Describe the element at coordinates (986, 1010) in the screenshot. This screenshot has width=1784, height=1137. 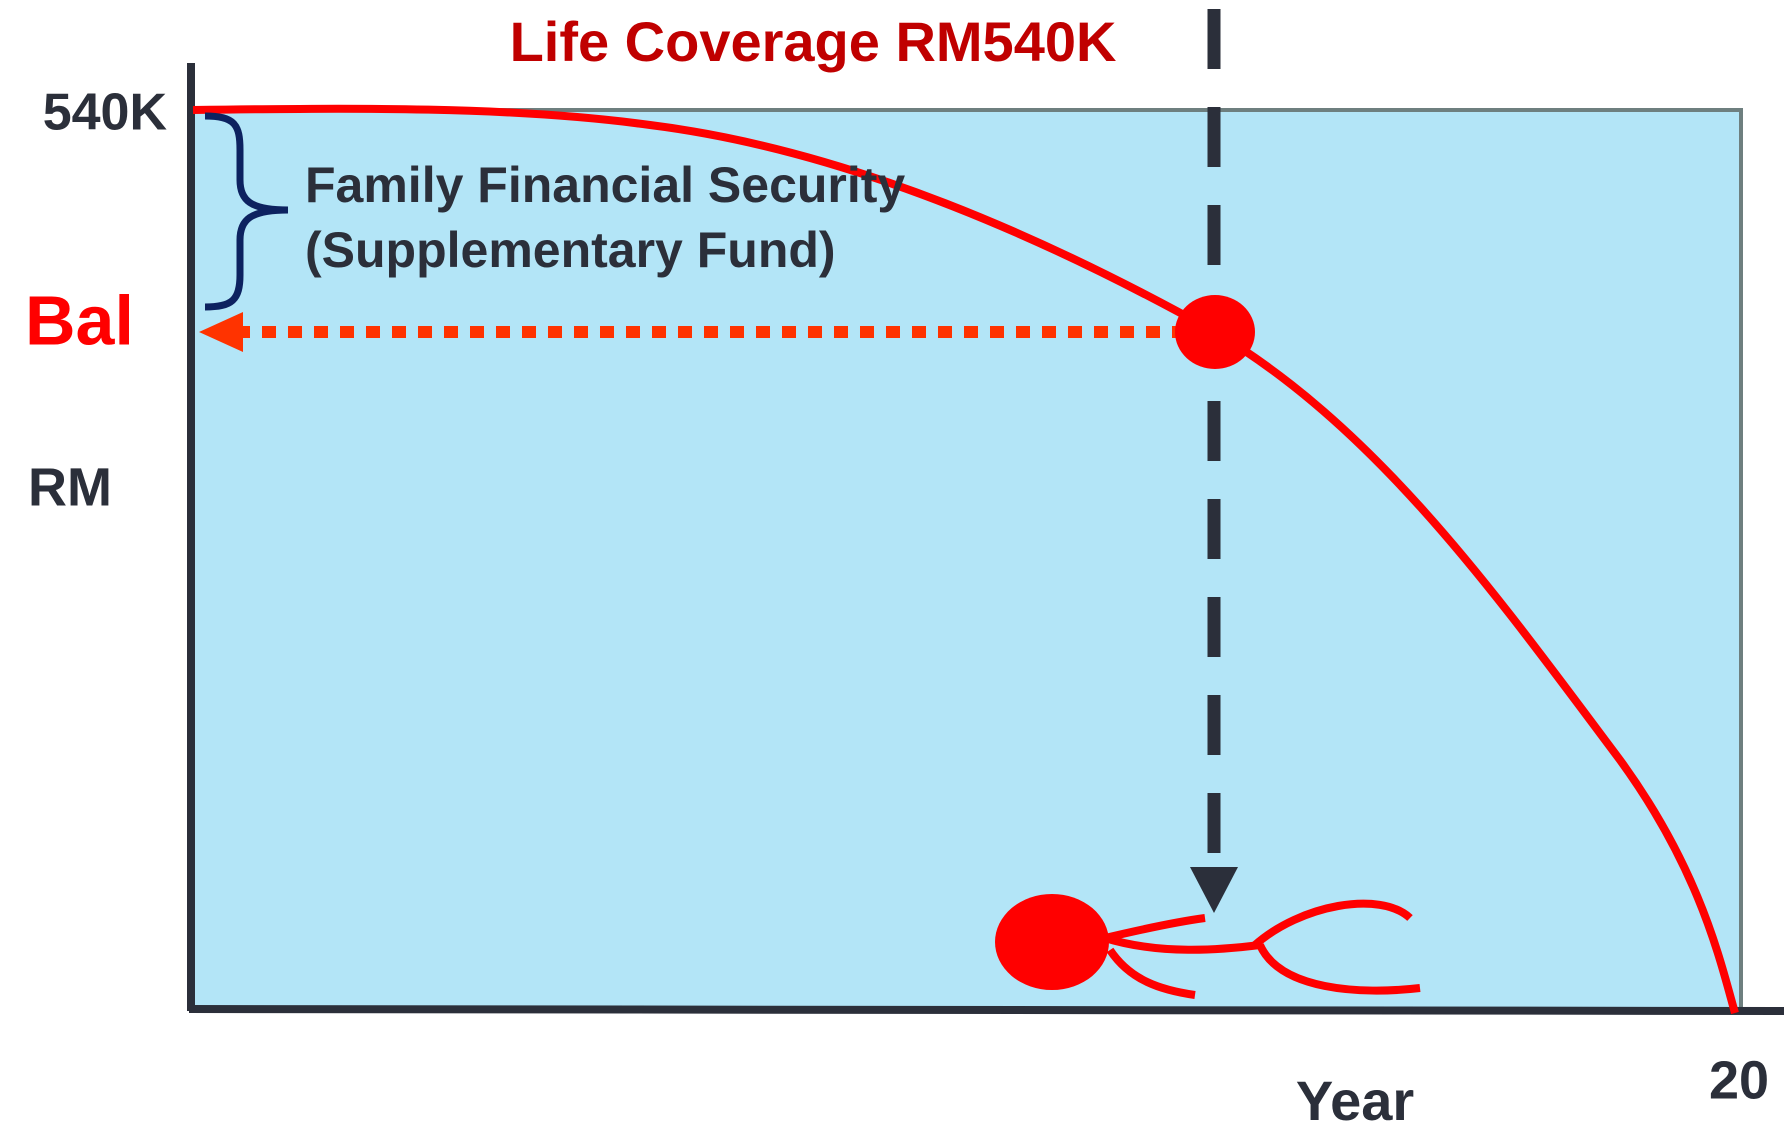
I see `x-axis` at that location.